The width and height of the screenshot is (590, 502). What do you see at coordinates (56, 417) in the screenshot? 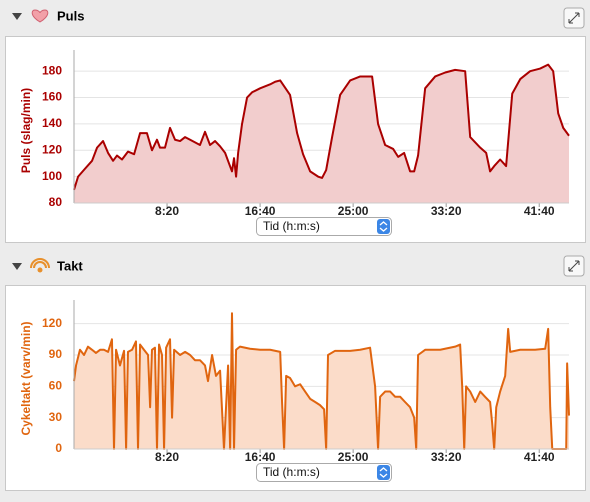
I see `y-tick-label: 30` at bounding box center [56, 417].